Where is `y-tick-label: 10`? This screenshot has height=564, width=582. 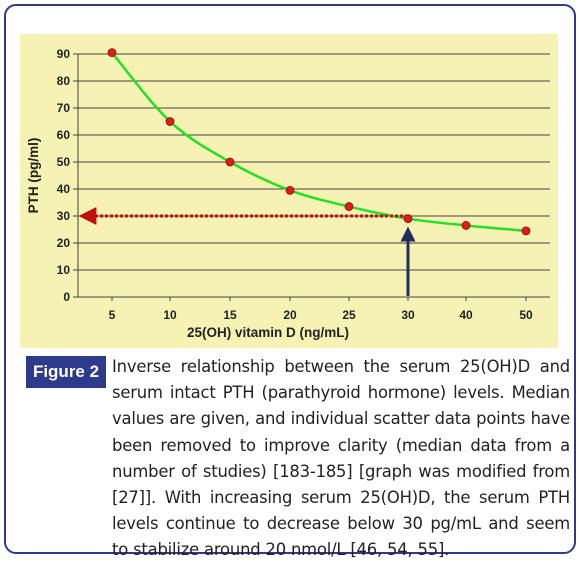 y-tick-label: 10 is located at coordinates (64, 270).